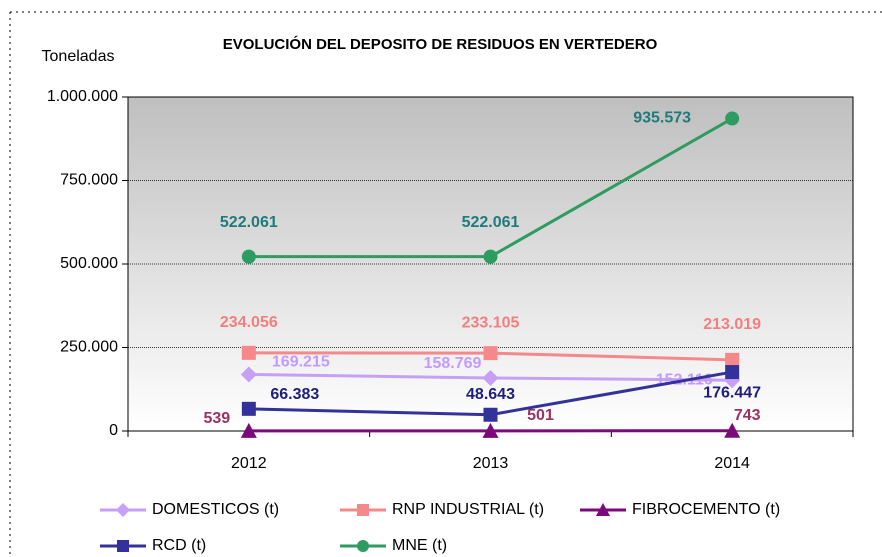 The width and height of the screenshot is (882, 557). What do you see at coordinates (89, 263) in the screenshot?
I see `y-tick-label: 500.000` at bounding box center [89, 263].